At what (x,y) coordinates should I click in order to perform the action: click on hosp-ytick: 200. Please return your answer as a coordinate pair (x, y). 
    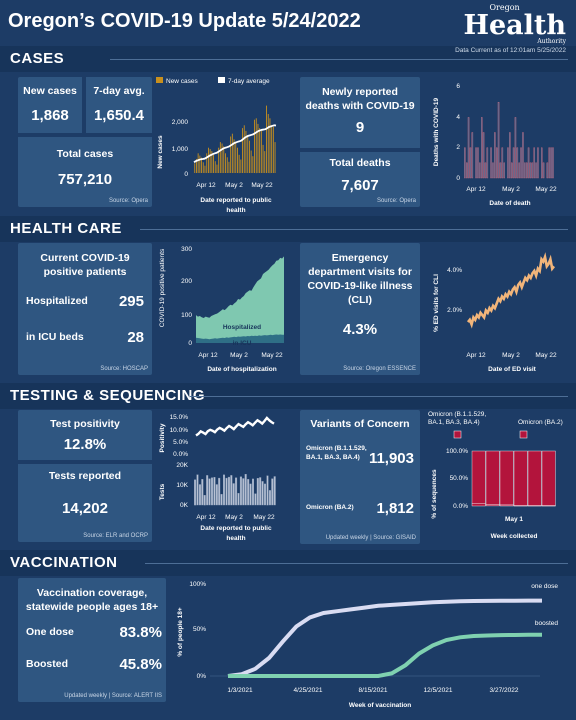
    Looking at the image, I should click on (186, 281).